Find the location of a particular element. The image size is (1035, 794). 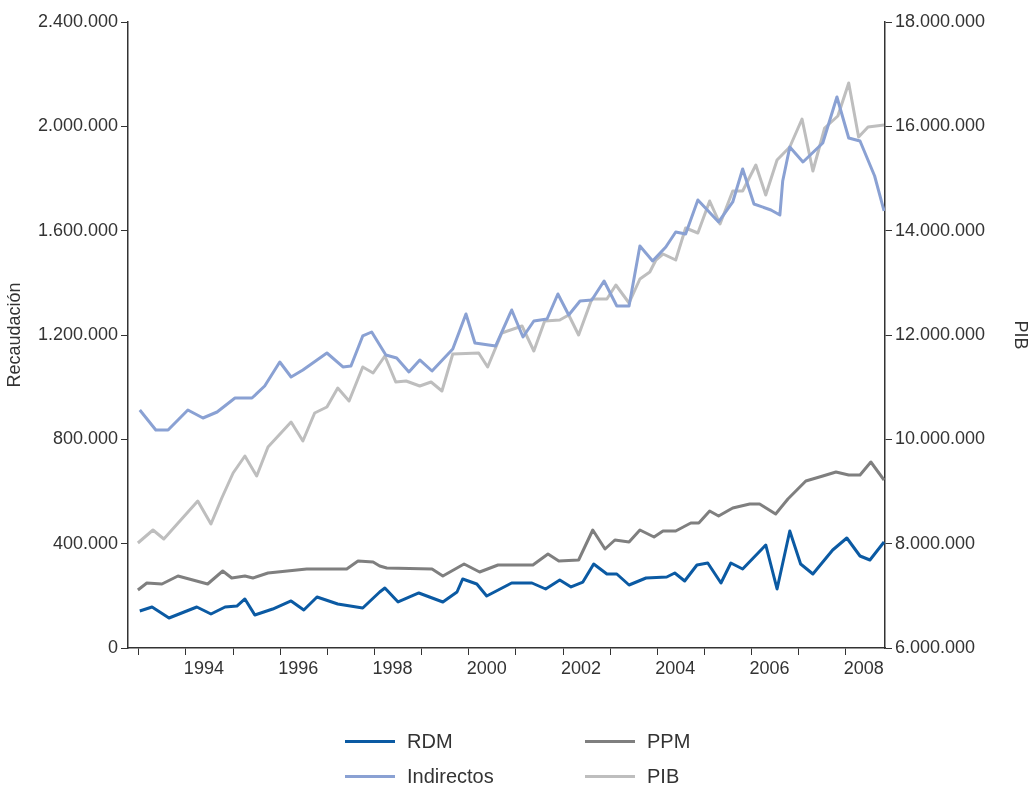

x-tick-label: 2002 is located at coordinates (580, 667).